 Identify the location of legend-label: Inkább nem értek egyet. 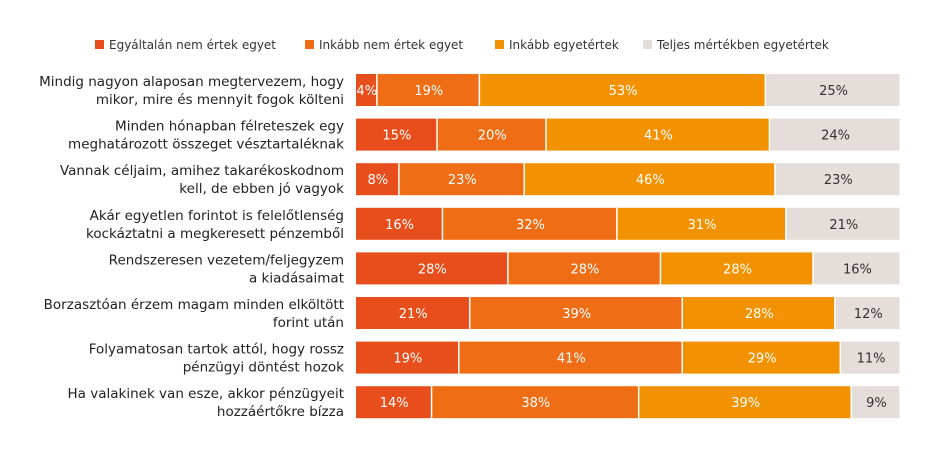
(391, 45).